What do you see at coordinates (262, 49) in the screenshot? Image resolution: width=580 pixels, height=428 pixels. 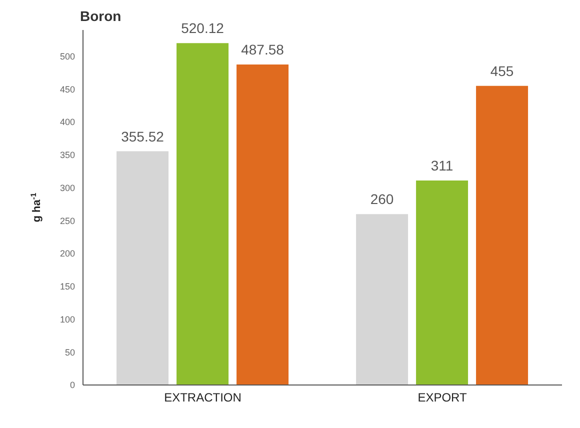 I see `data-label: 487.58` at bounding box center [262, 49].